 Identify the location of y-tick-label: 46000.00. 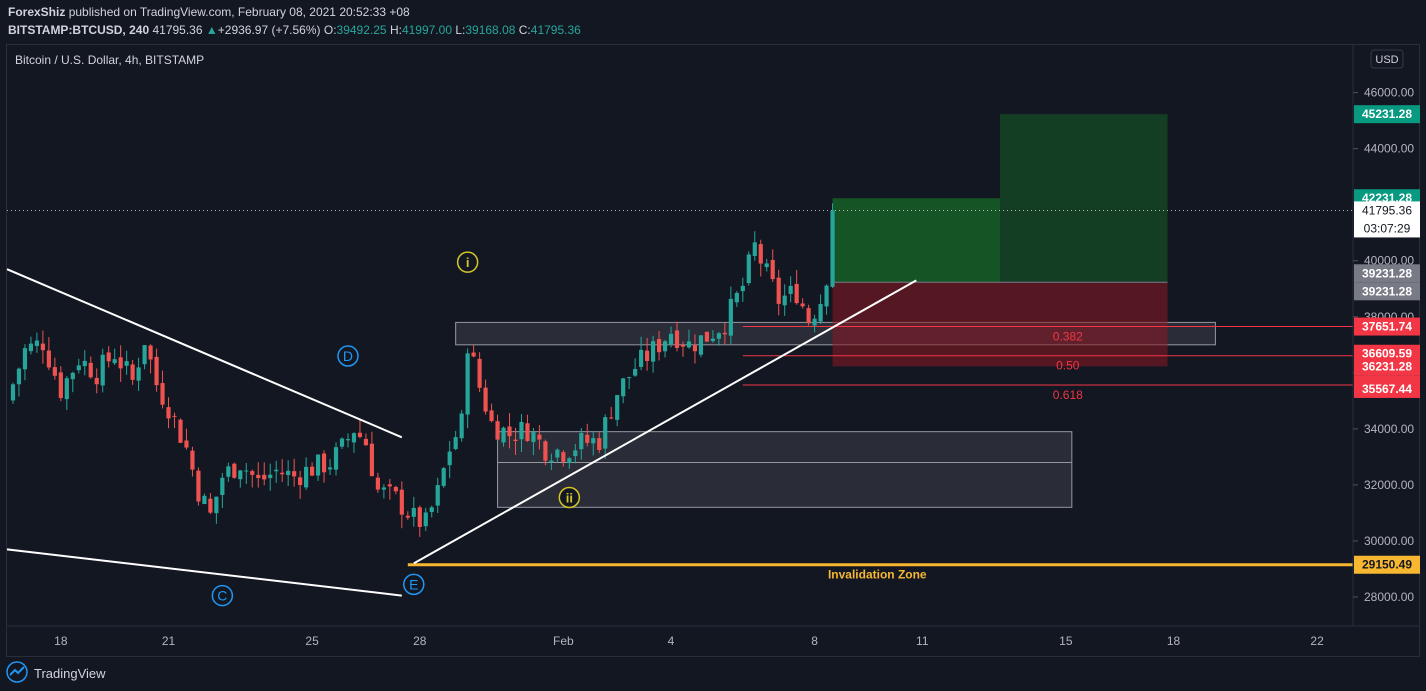
(1389, 93).